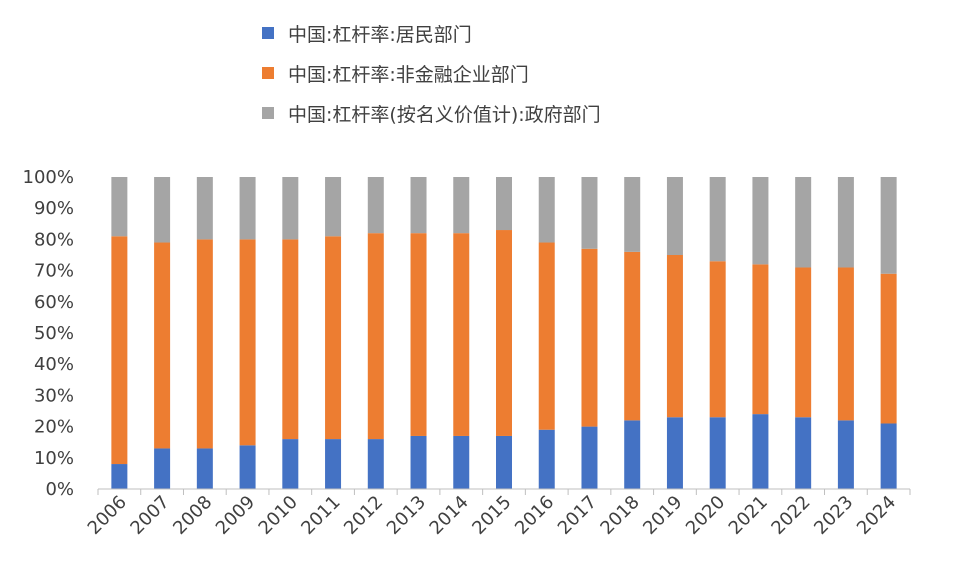 This screenshot has height=588, width=962. Describe the element at coordinates (803, 342) in the screenshot. I see `bar-nonfinancial-corporate-2022` at that location.